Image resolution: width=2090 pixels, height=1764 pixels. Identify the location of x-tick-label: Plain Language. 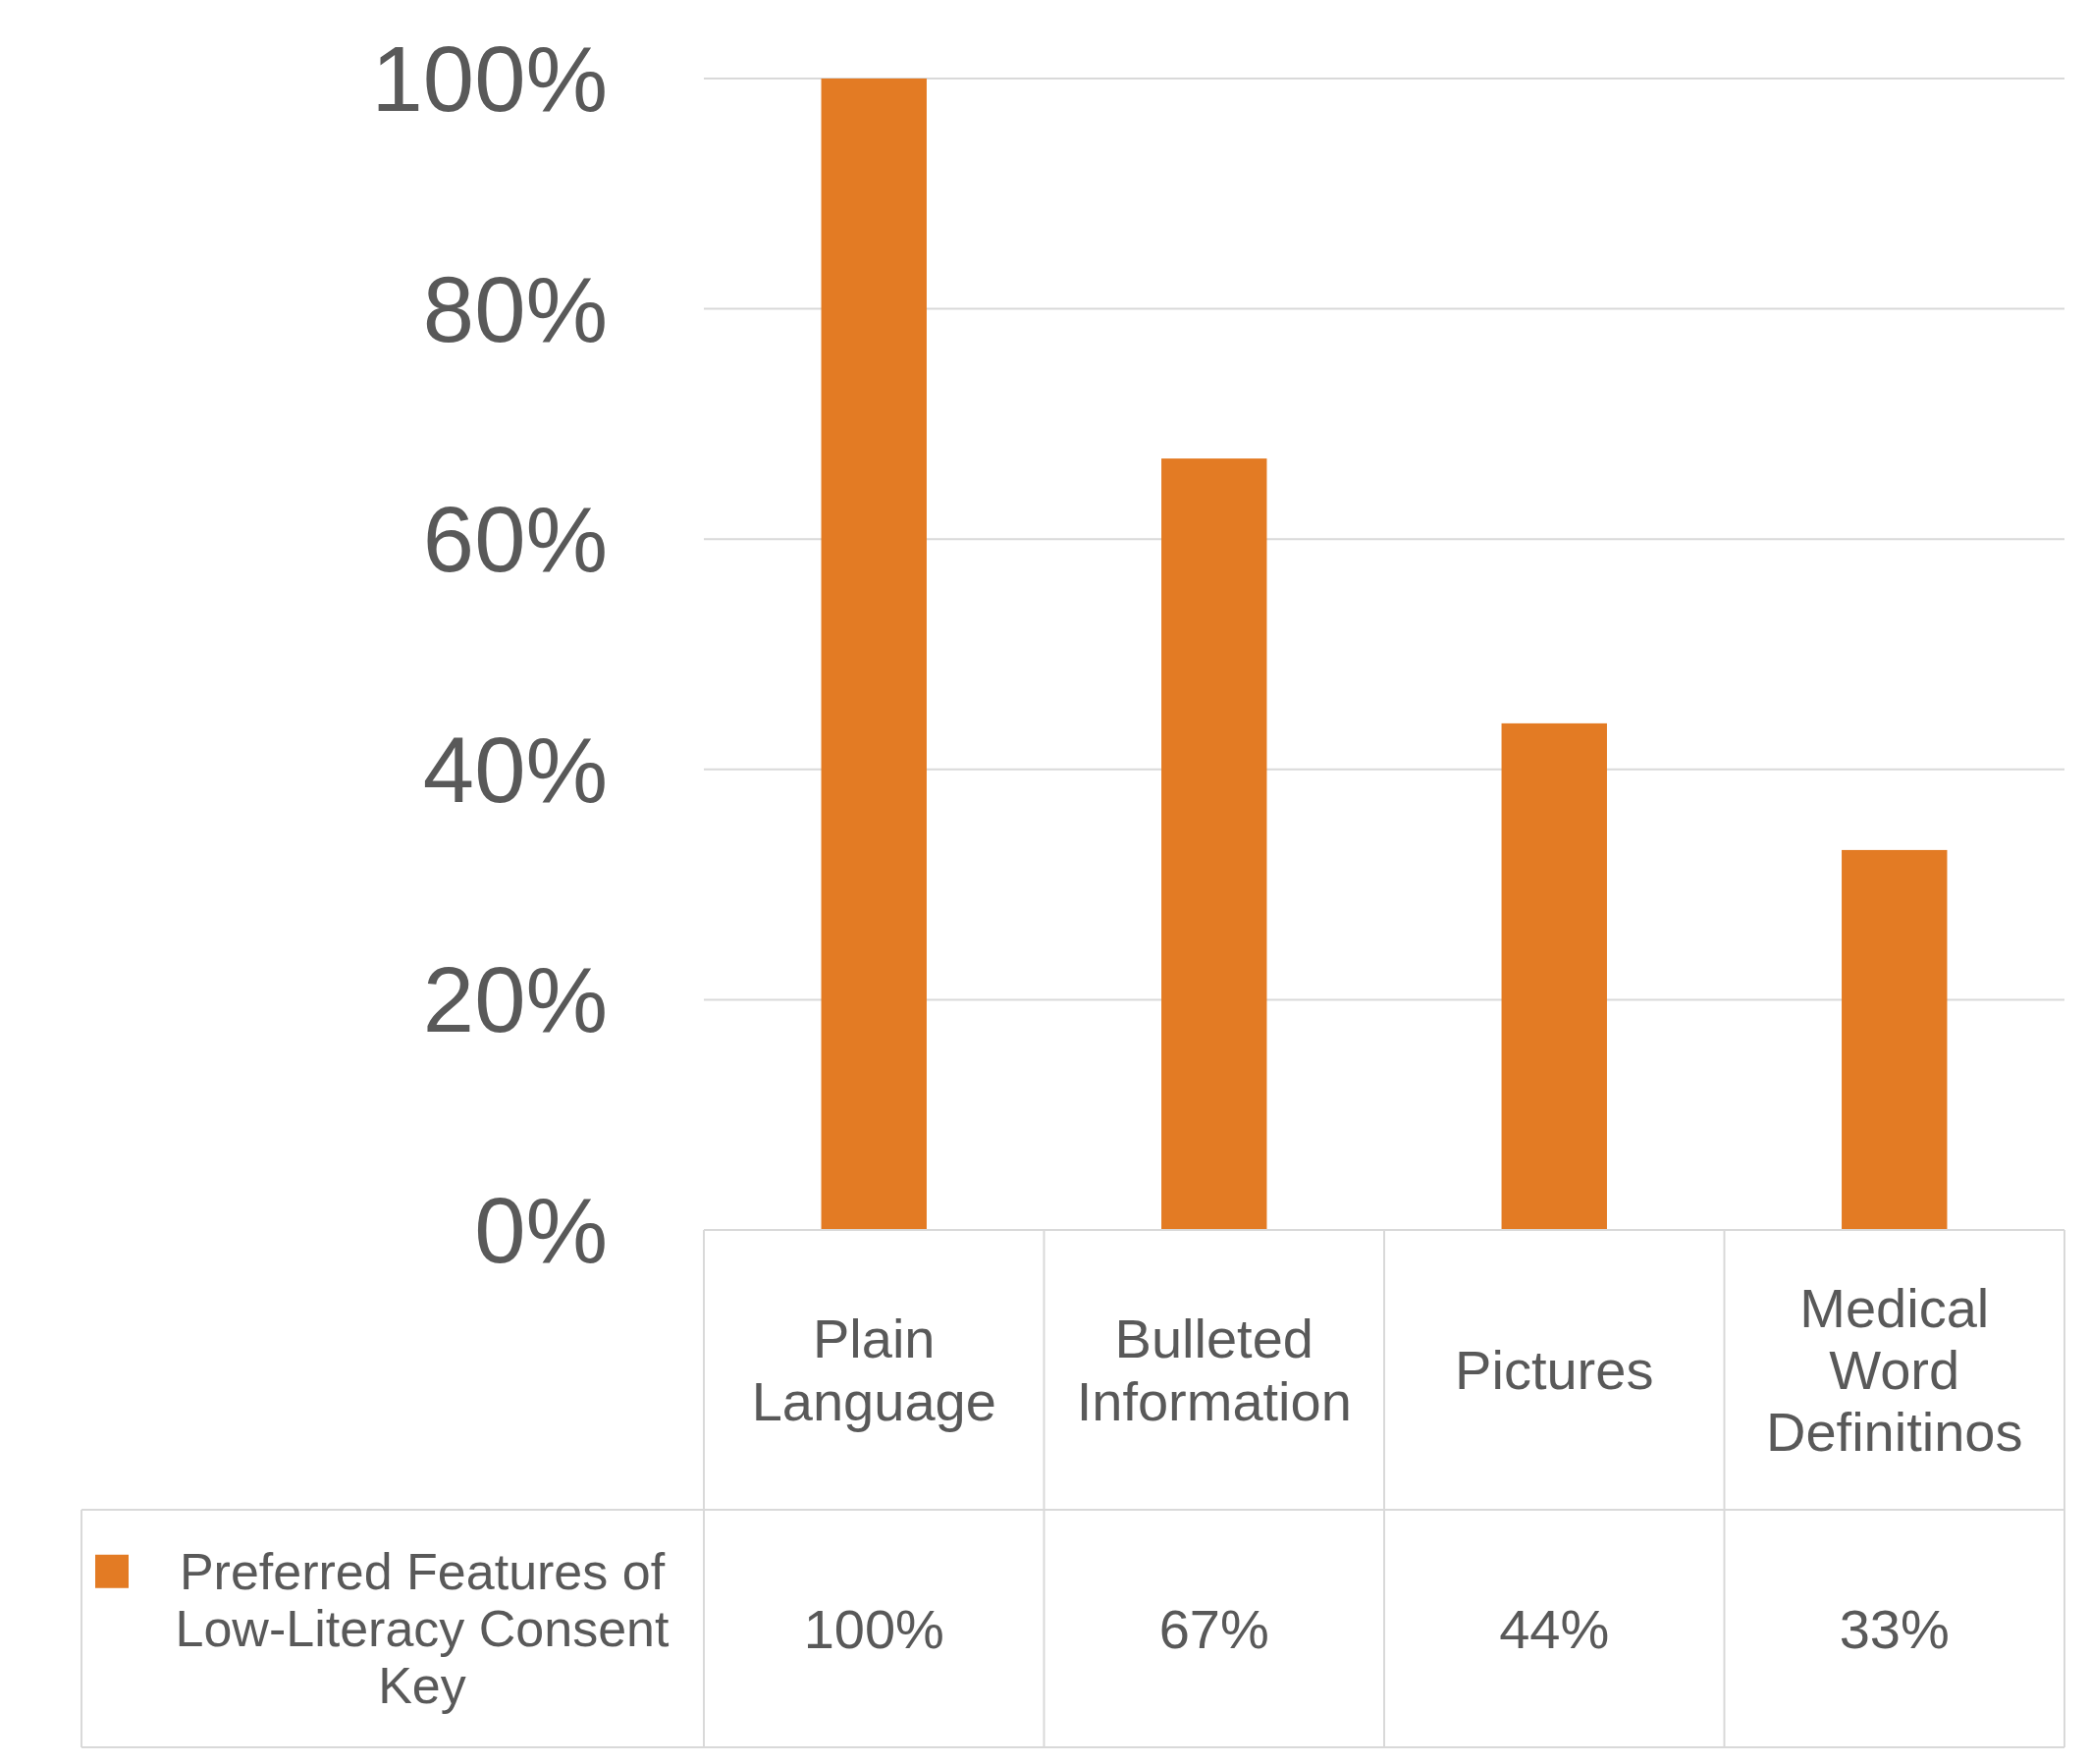
(873, 1370).